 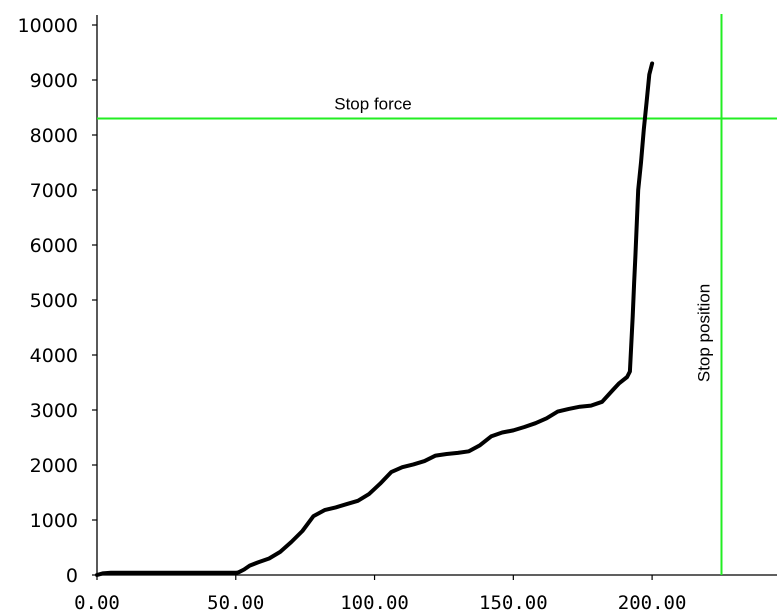 What do you see at coordinates (54, 466) in the screenshot?
I see `y-tick-label: 2000` at bounding box center [54, 466].